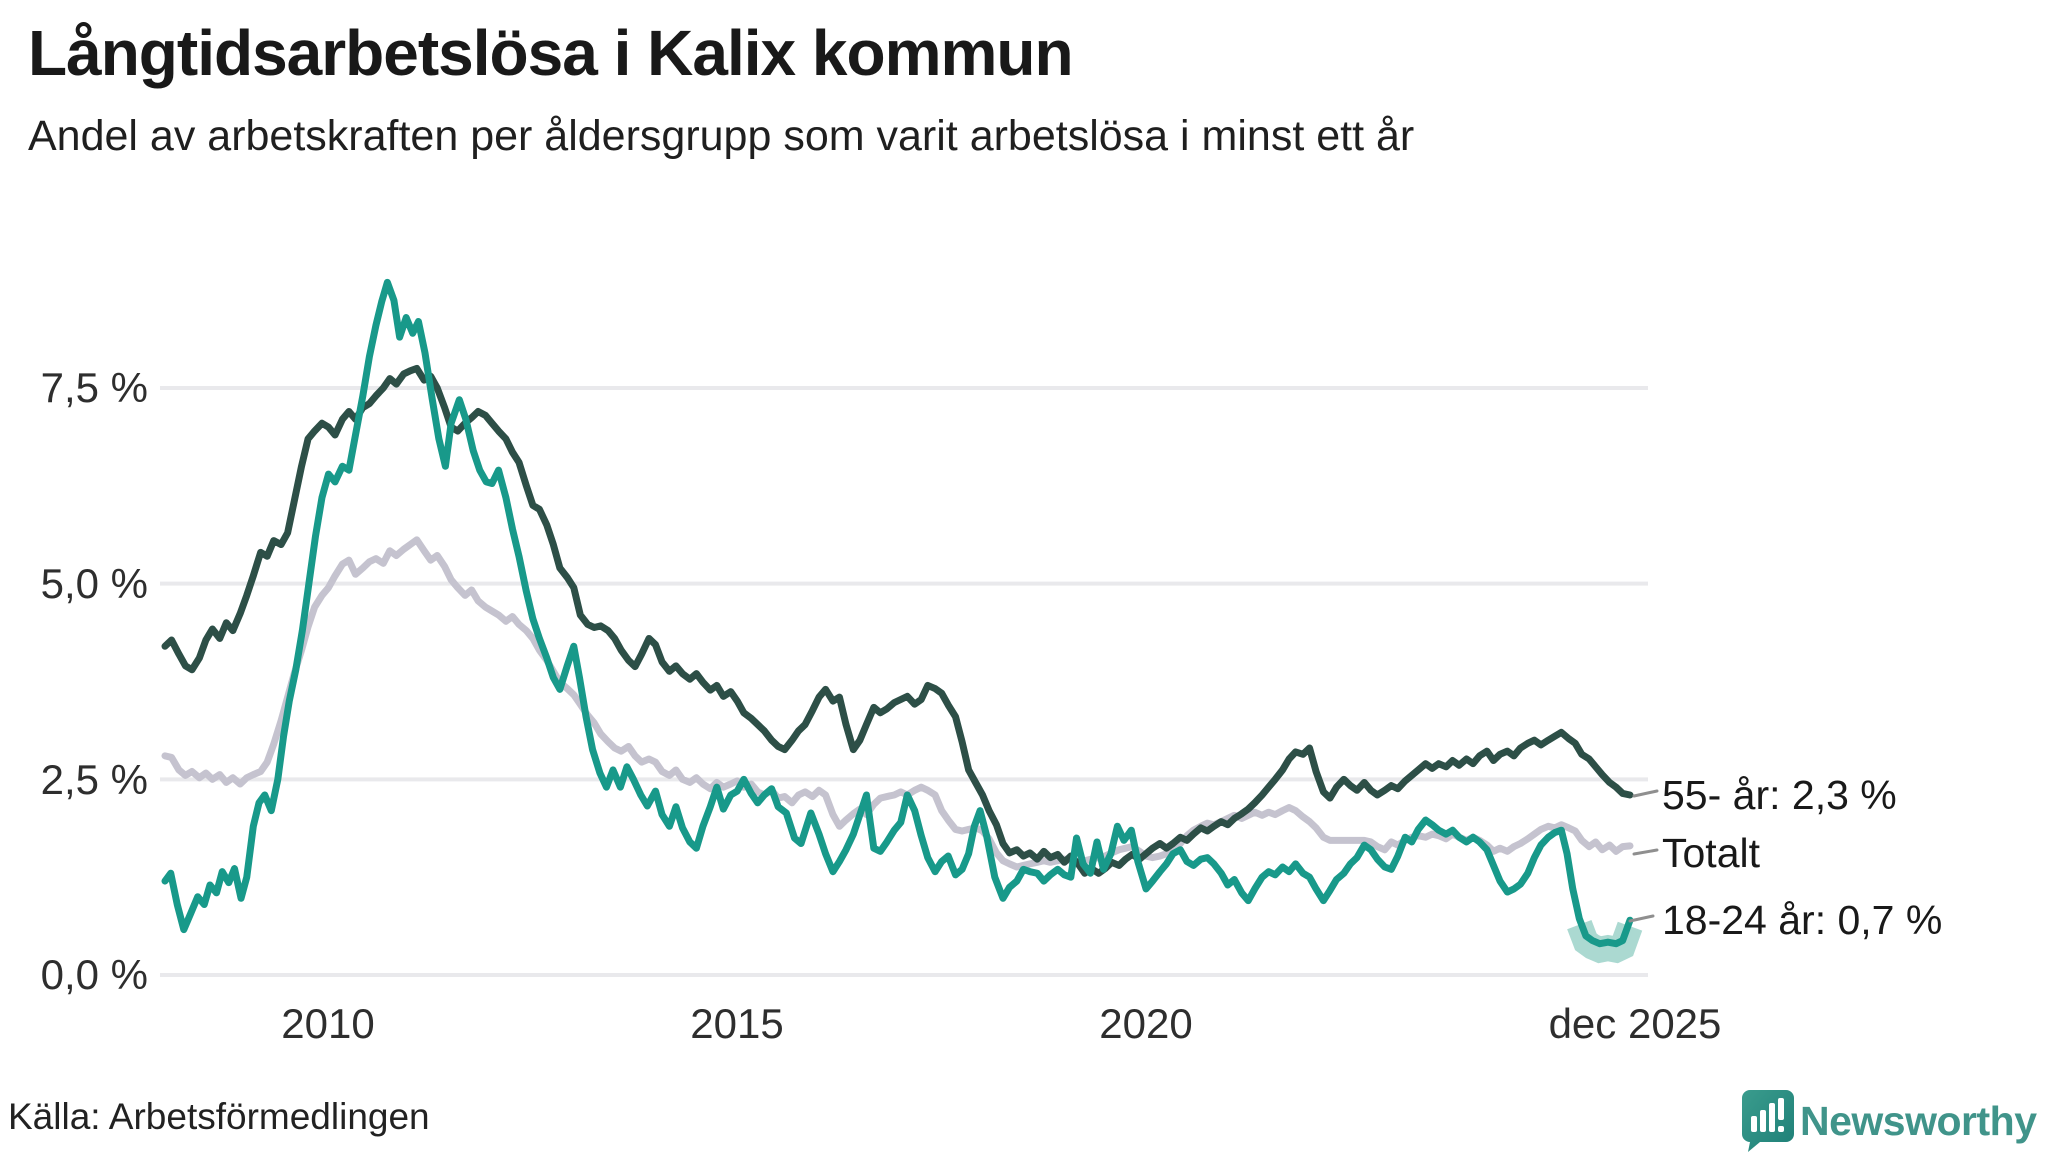 The height and width of the screenshot is (1152, 2048). I want to click on y-axis-tick-label-2-5: 2,5 %, so click(94, 779).